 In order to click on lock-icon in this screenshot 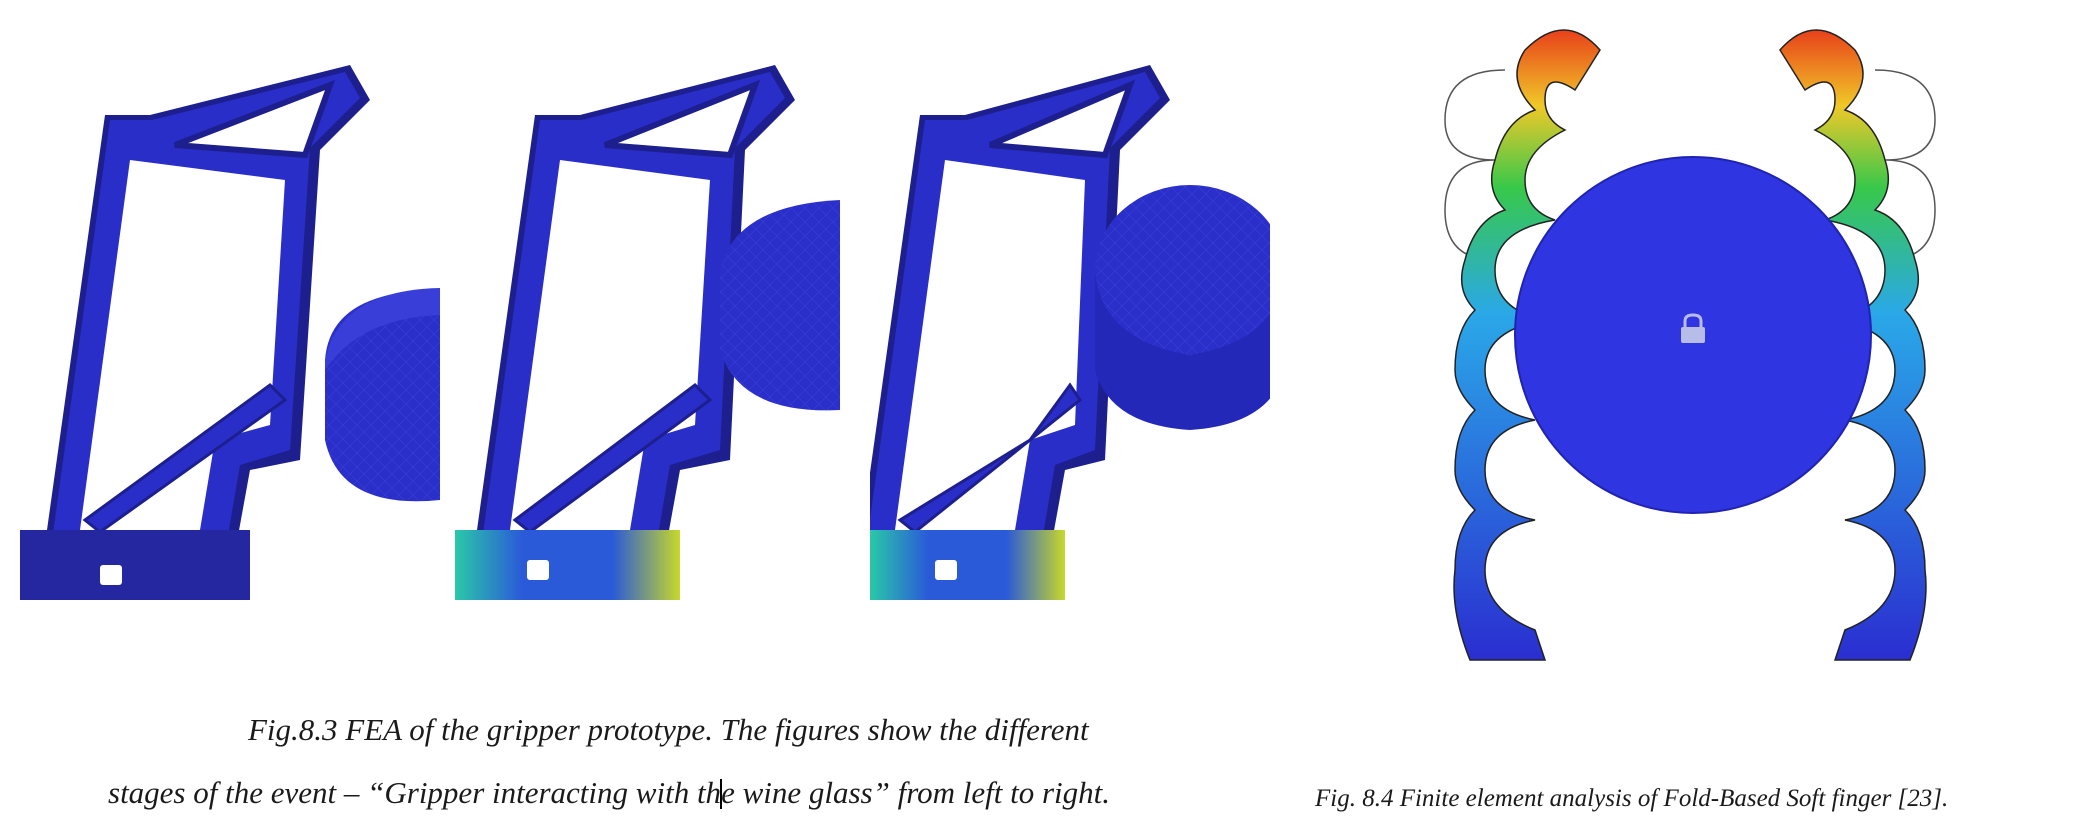, I will do `click(1693, 328)`.